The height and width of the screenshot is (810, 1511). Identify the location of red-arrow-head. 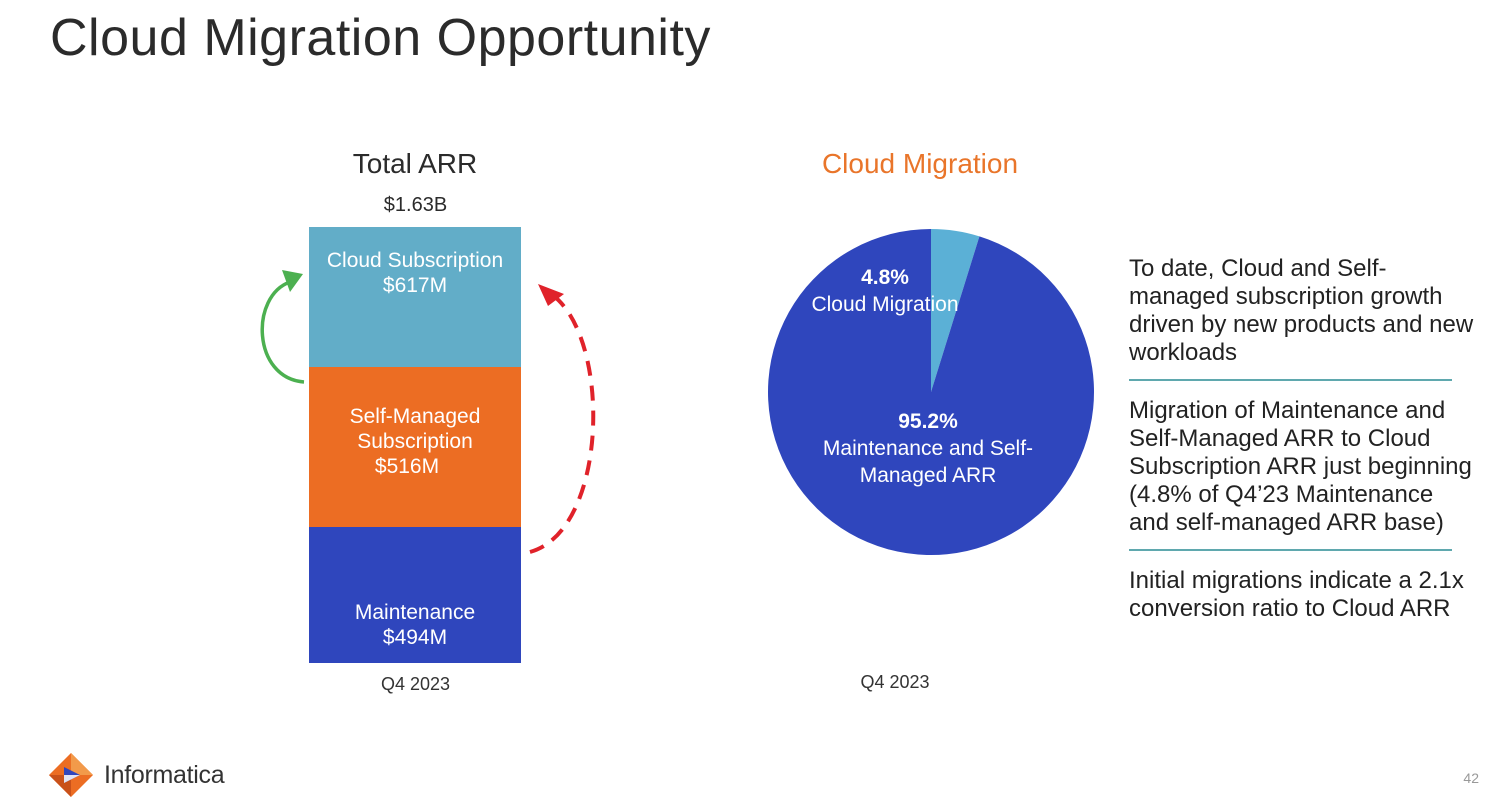
(551, 295).